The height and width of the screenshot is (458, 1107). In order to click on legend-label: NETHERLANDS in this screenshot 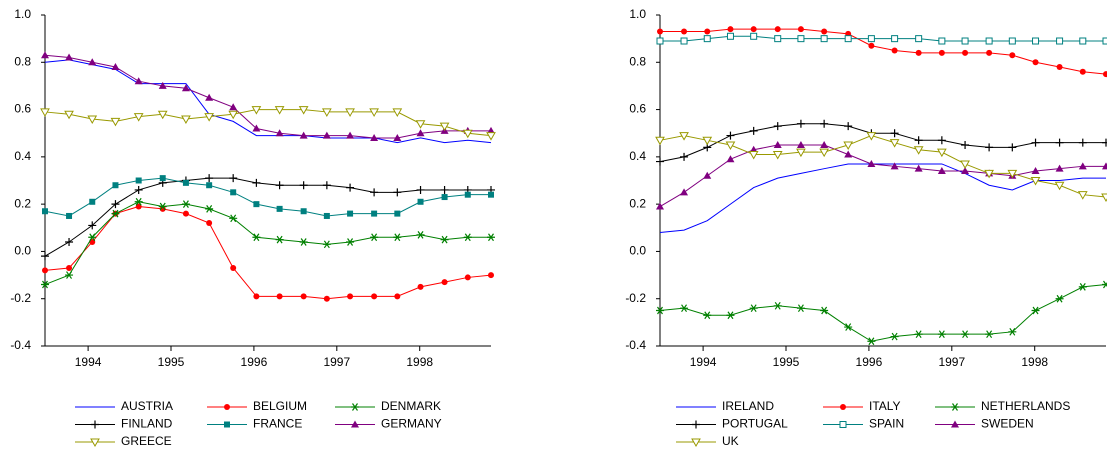, I will do `click(1025, 406)`.